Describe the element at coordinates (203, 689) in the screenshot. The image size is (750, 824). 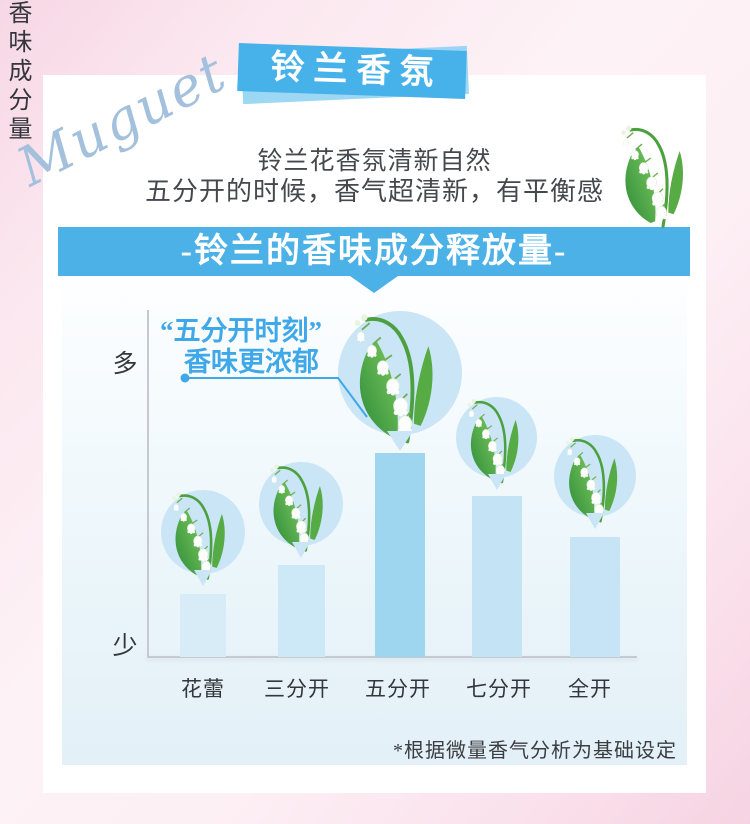
I see `x-label-bud: 花蕾` at that location.